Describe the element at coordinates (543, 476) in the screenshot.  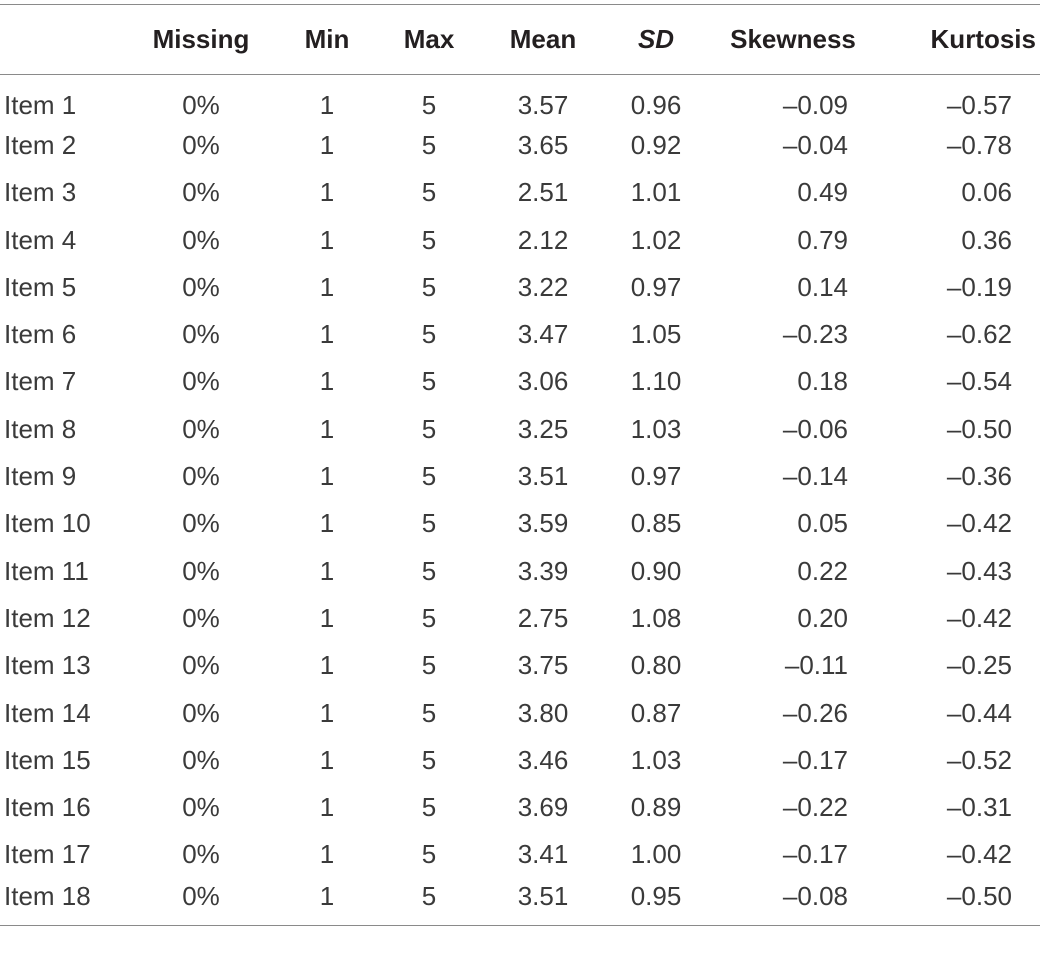
I see `cell-mean: 3.51` at that location.